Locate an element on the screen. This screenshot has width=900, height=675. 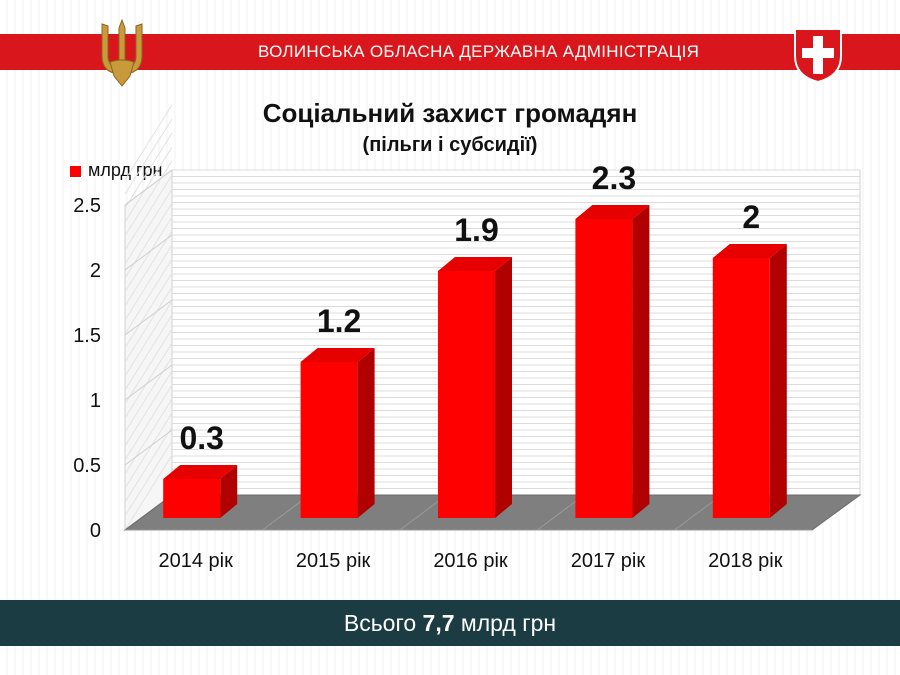
legend-label: млрд грн is located at coordinates (125, 170).